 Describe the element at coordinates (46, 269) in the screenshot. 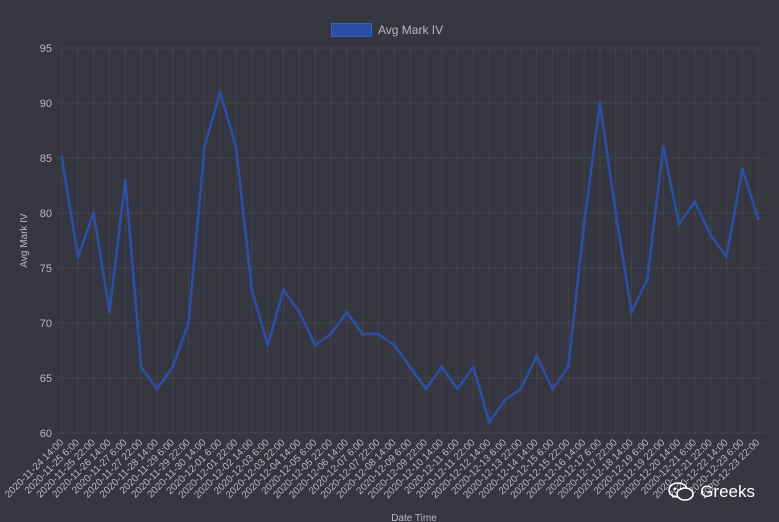

I see `y-tick-label: 75` at that location.